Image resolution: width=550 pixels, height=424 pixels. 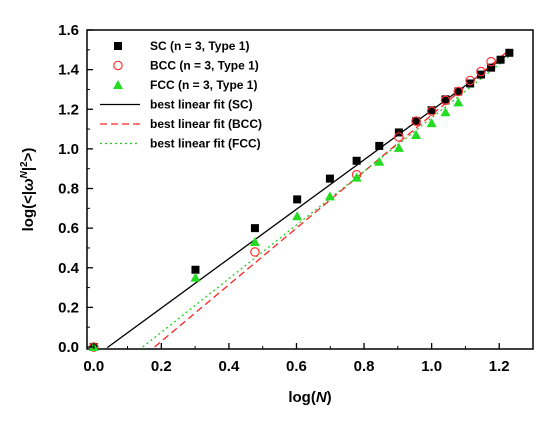 What do you see at coordinates (68, 149) in the screenshot?
I see `y-tick-label: 1.0` at bounding box center [68, 149].